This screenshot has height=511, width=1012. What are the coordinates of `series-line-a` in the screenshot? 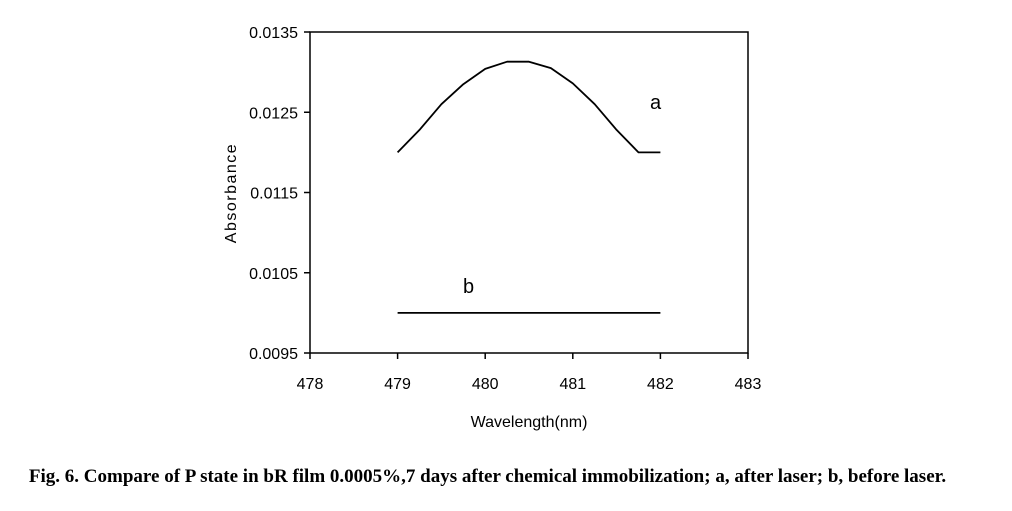 It's located at (528, 107).